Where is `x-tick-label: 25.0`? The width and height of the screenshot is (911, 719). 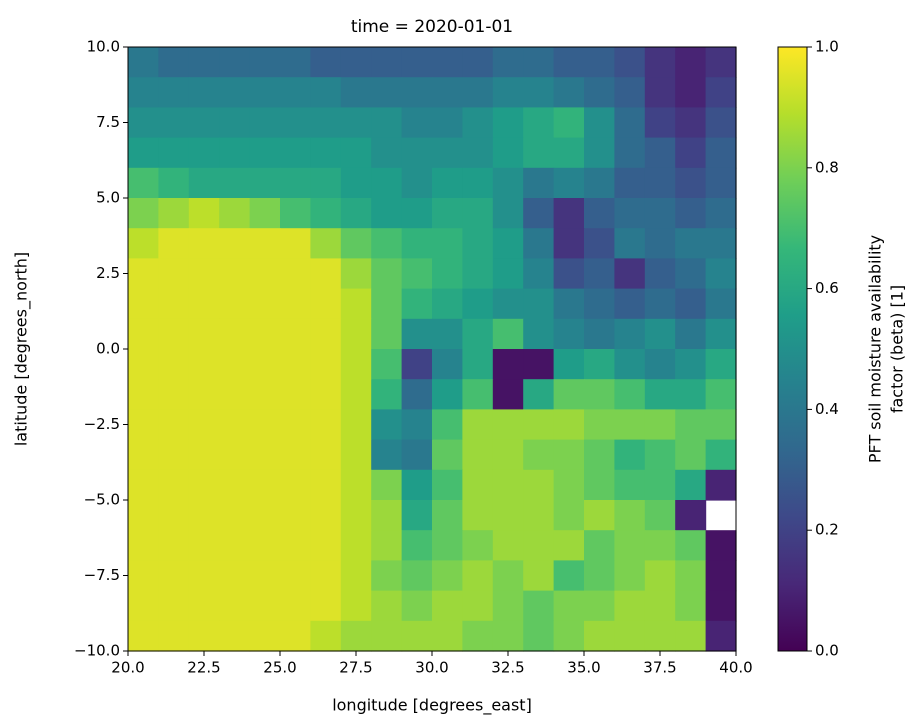
x-tick-label: 25.0 is located at coordinates (279, 668).